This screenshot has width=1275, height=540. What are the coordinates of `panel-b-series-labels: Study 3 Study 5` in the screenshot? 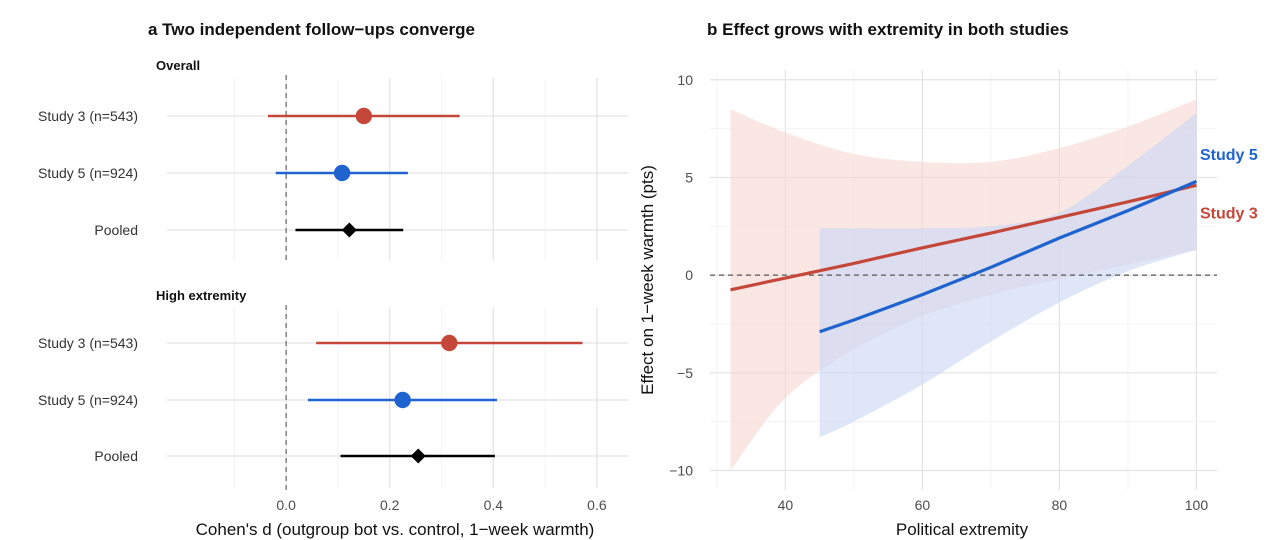 It's located at (1229, 185).